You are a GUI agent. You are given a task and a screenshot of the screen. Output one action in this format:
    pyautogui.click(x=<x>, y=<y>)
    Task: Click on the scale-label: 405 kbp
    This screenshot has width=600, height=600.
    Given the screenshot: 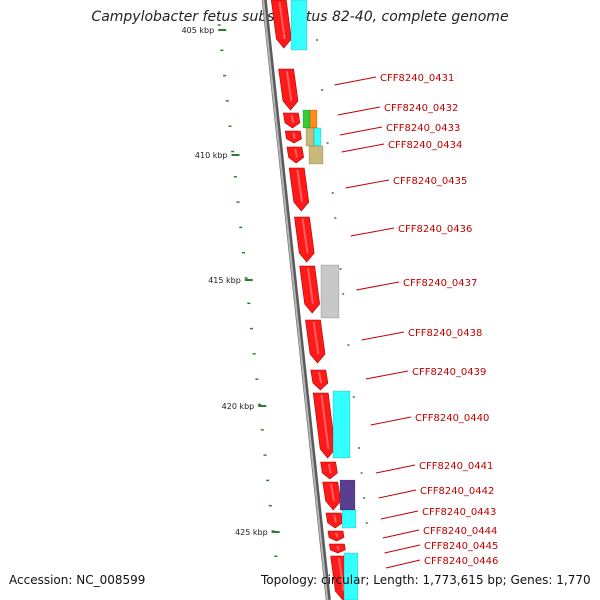 What is the action you would take?
    pyautogui.click(x=198, y=30)
    